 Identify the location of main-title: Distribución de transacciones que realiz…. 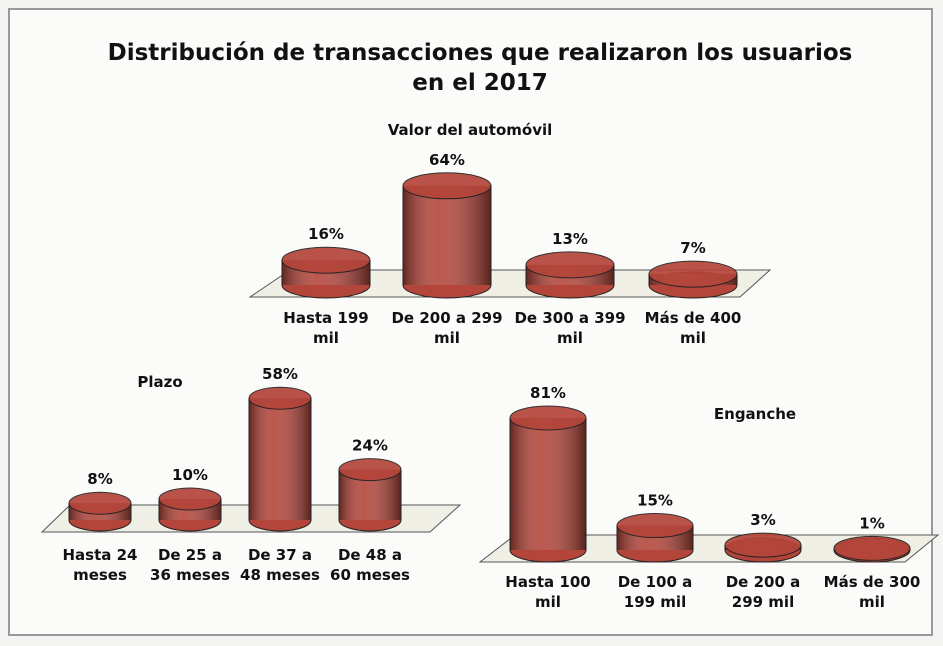
(480, 68).